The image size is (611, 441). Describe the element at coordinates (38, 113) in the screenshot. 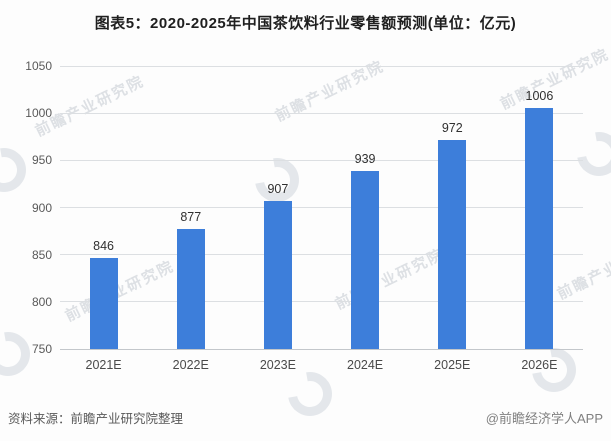

I see `y-tick-label-1000: 1000` at that location.